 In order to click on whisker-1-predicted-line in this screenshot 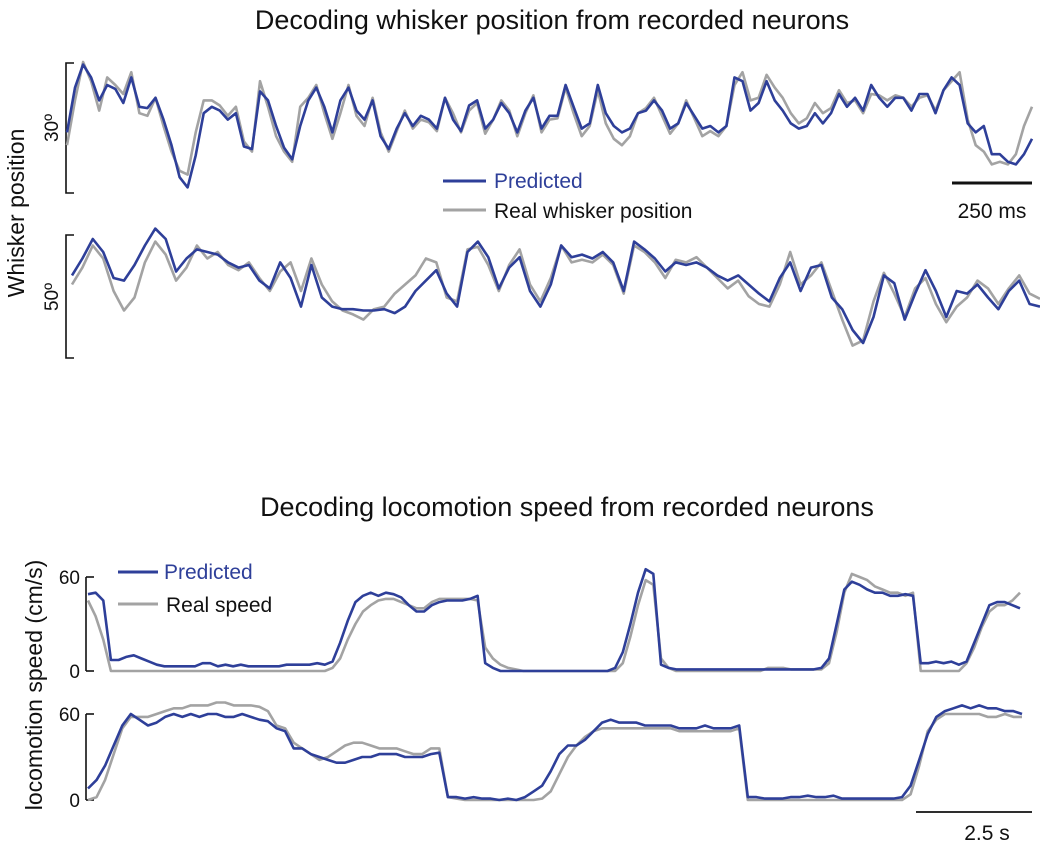, I will do `click(549, 126)`.